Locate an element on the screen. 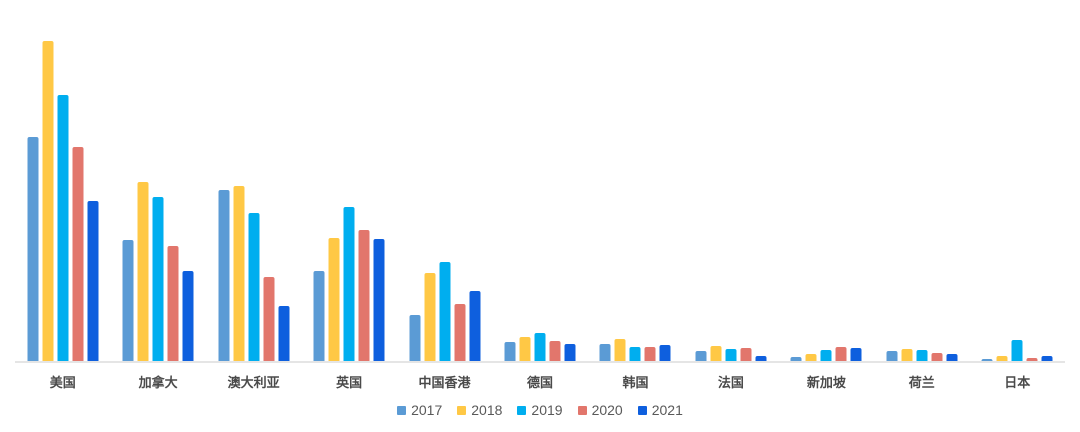 This screenshot has width=1080, height=432. bar-2017-新加坡 is located at coordinates (796, 359).